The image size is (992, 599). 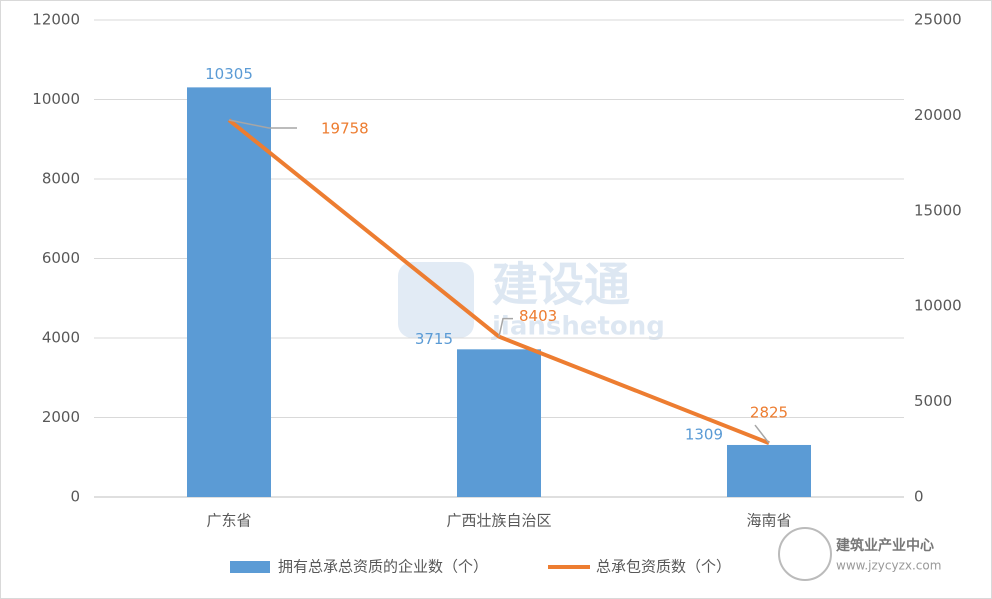 What do you see at coordinates (61, 338) in the screenshot?
I see `y-tick-label: 4000` at bounding box center [61, 338].